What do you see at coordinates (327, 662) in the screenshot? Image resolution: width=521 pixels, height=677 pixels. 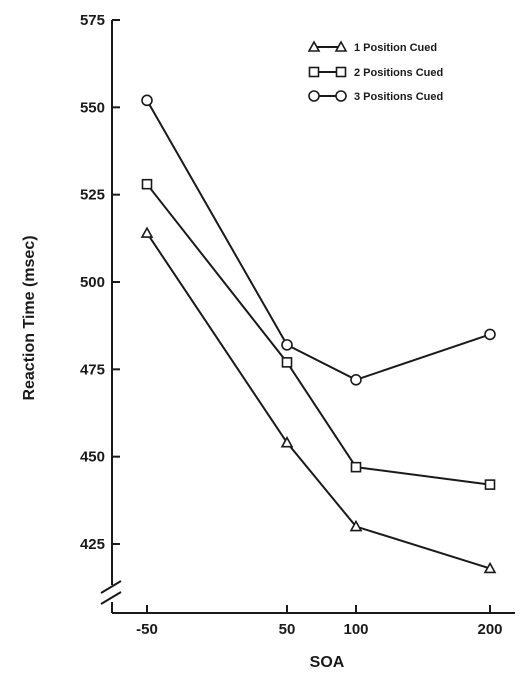 I see `x-axis-title: SOA` at bounding box center [327, 662].